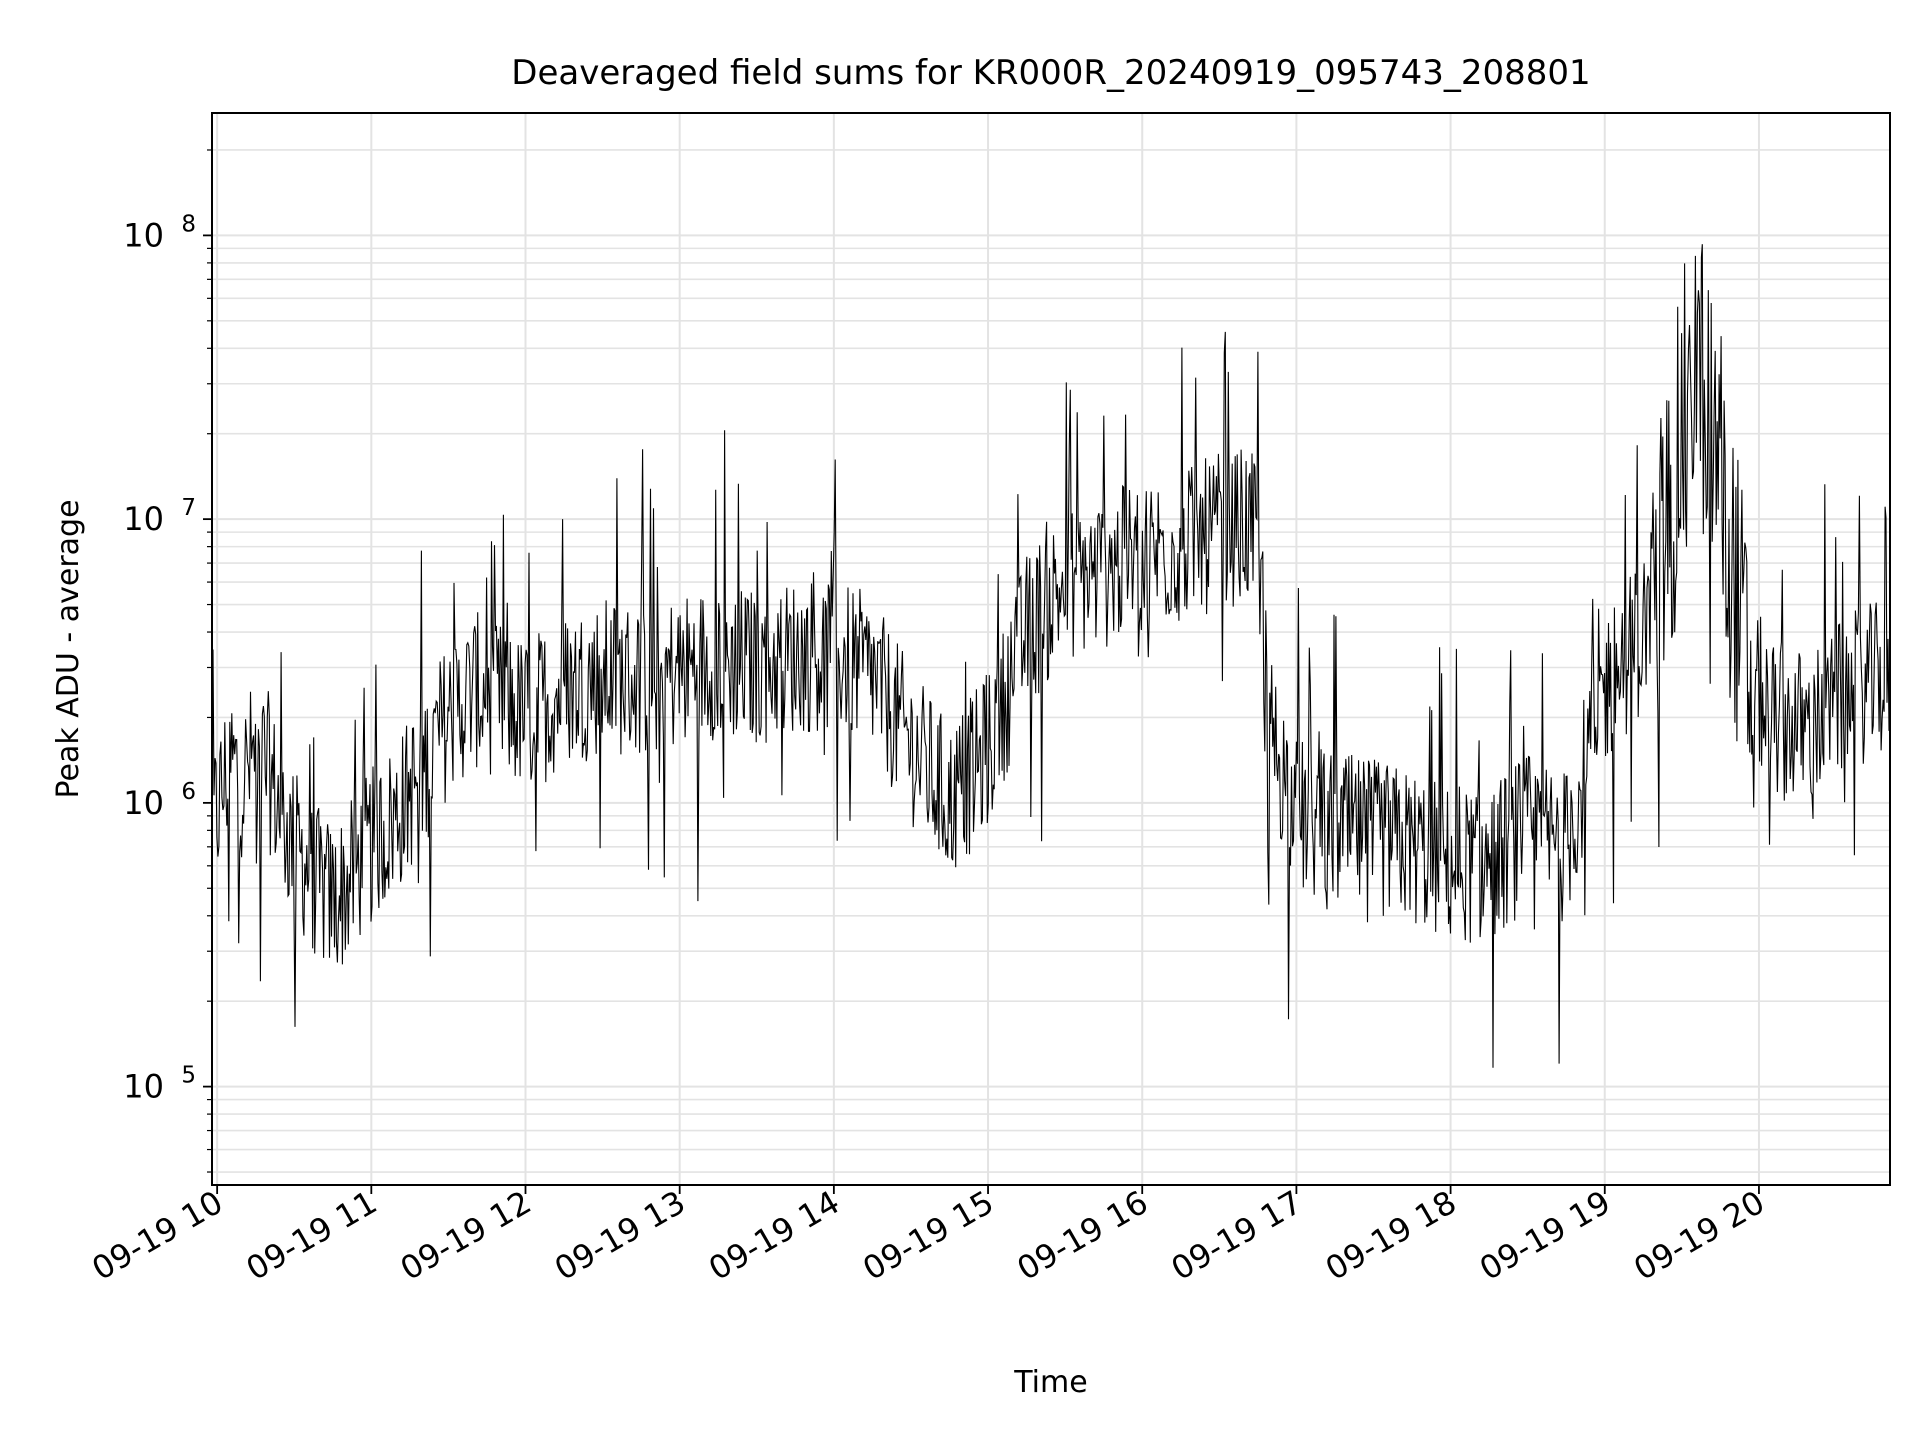 Image resolution: width=1920 pixels, height=1440 pixels. Describe the element at coordinates (68, 648) in the screenshot. I see `y-axis-label: Peak ADU - average` at that location.